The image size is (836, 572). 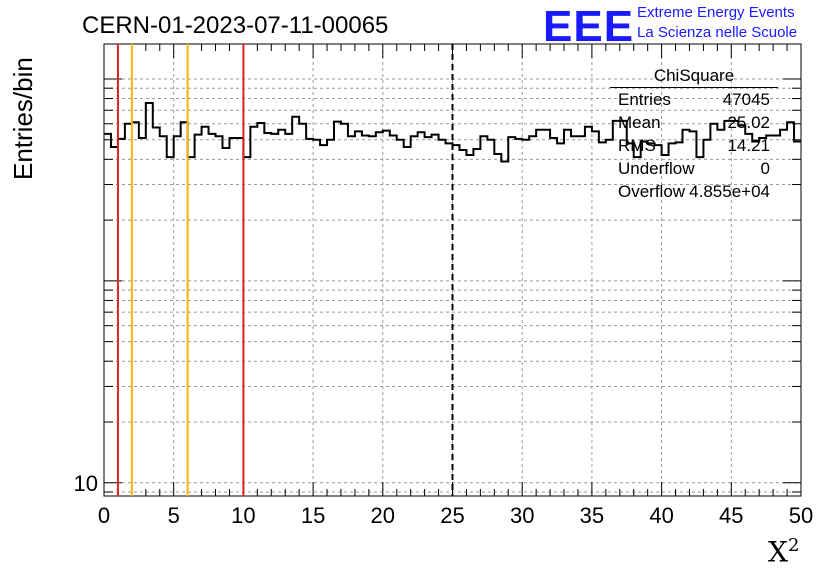 What do you see at coordinates (656, 168) in the screenshot?
I see `stats-key: Underflow` at bounding box center [656, 168].